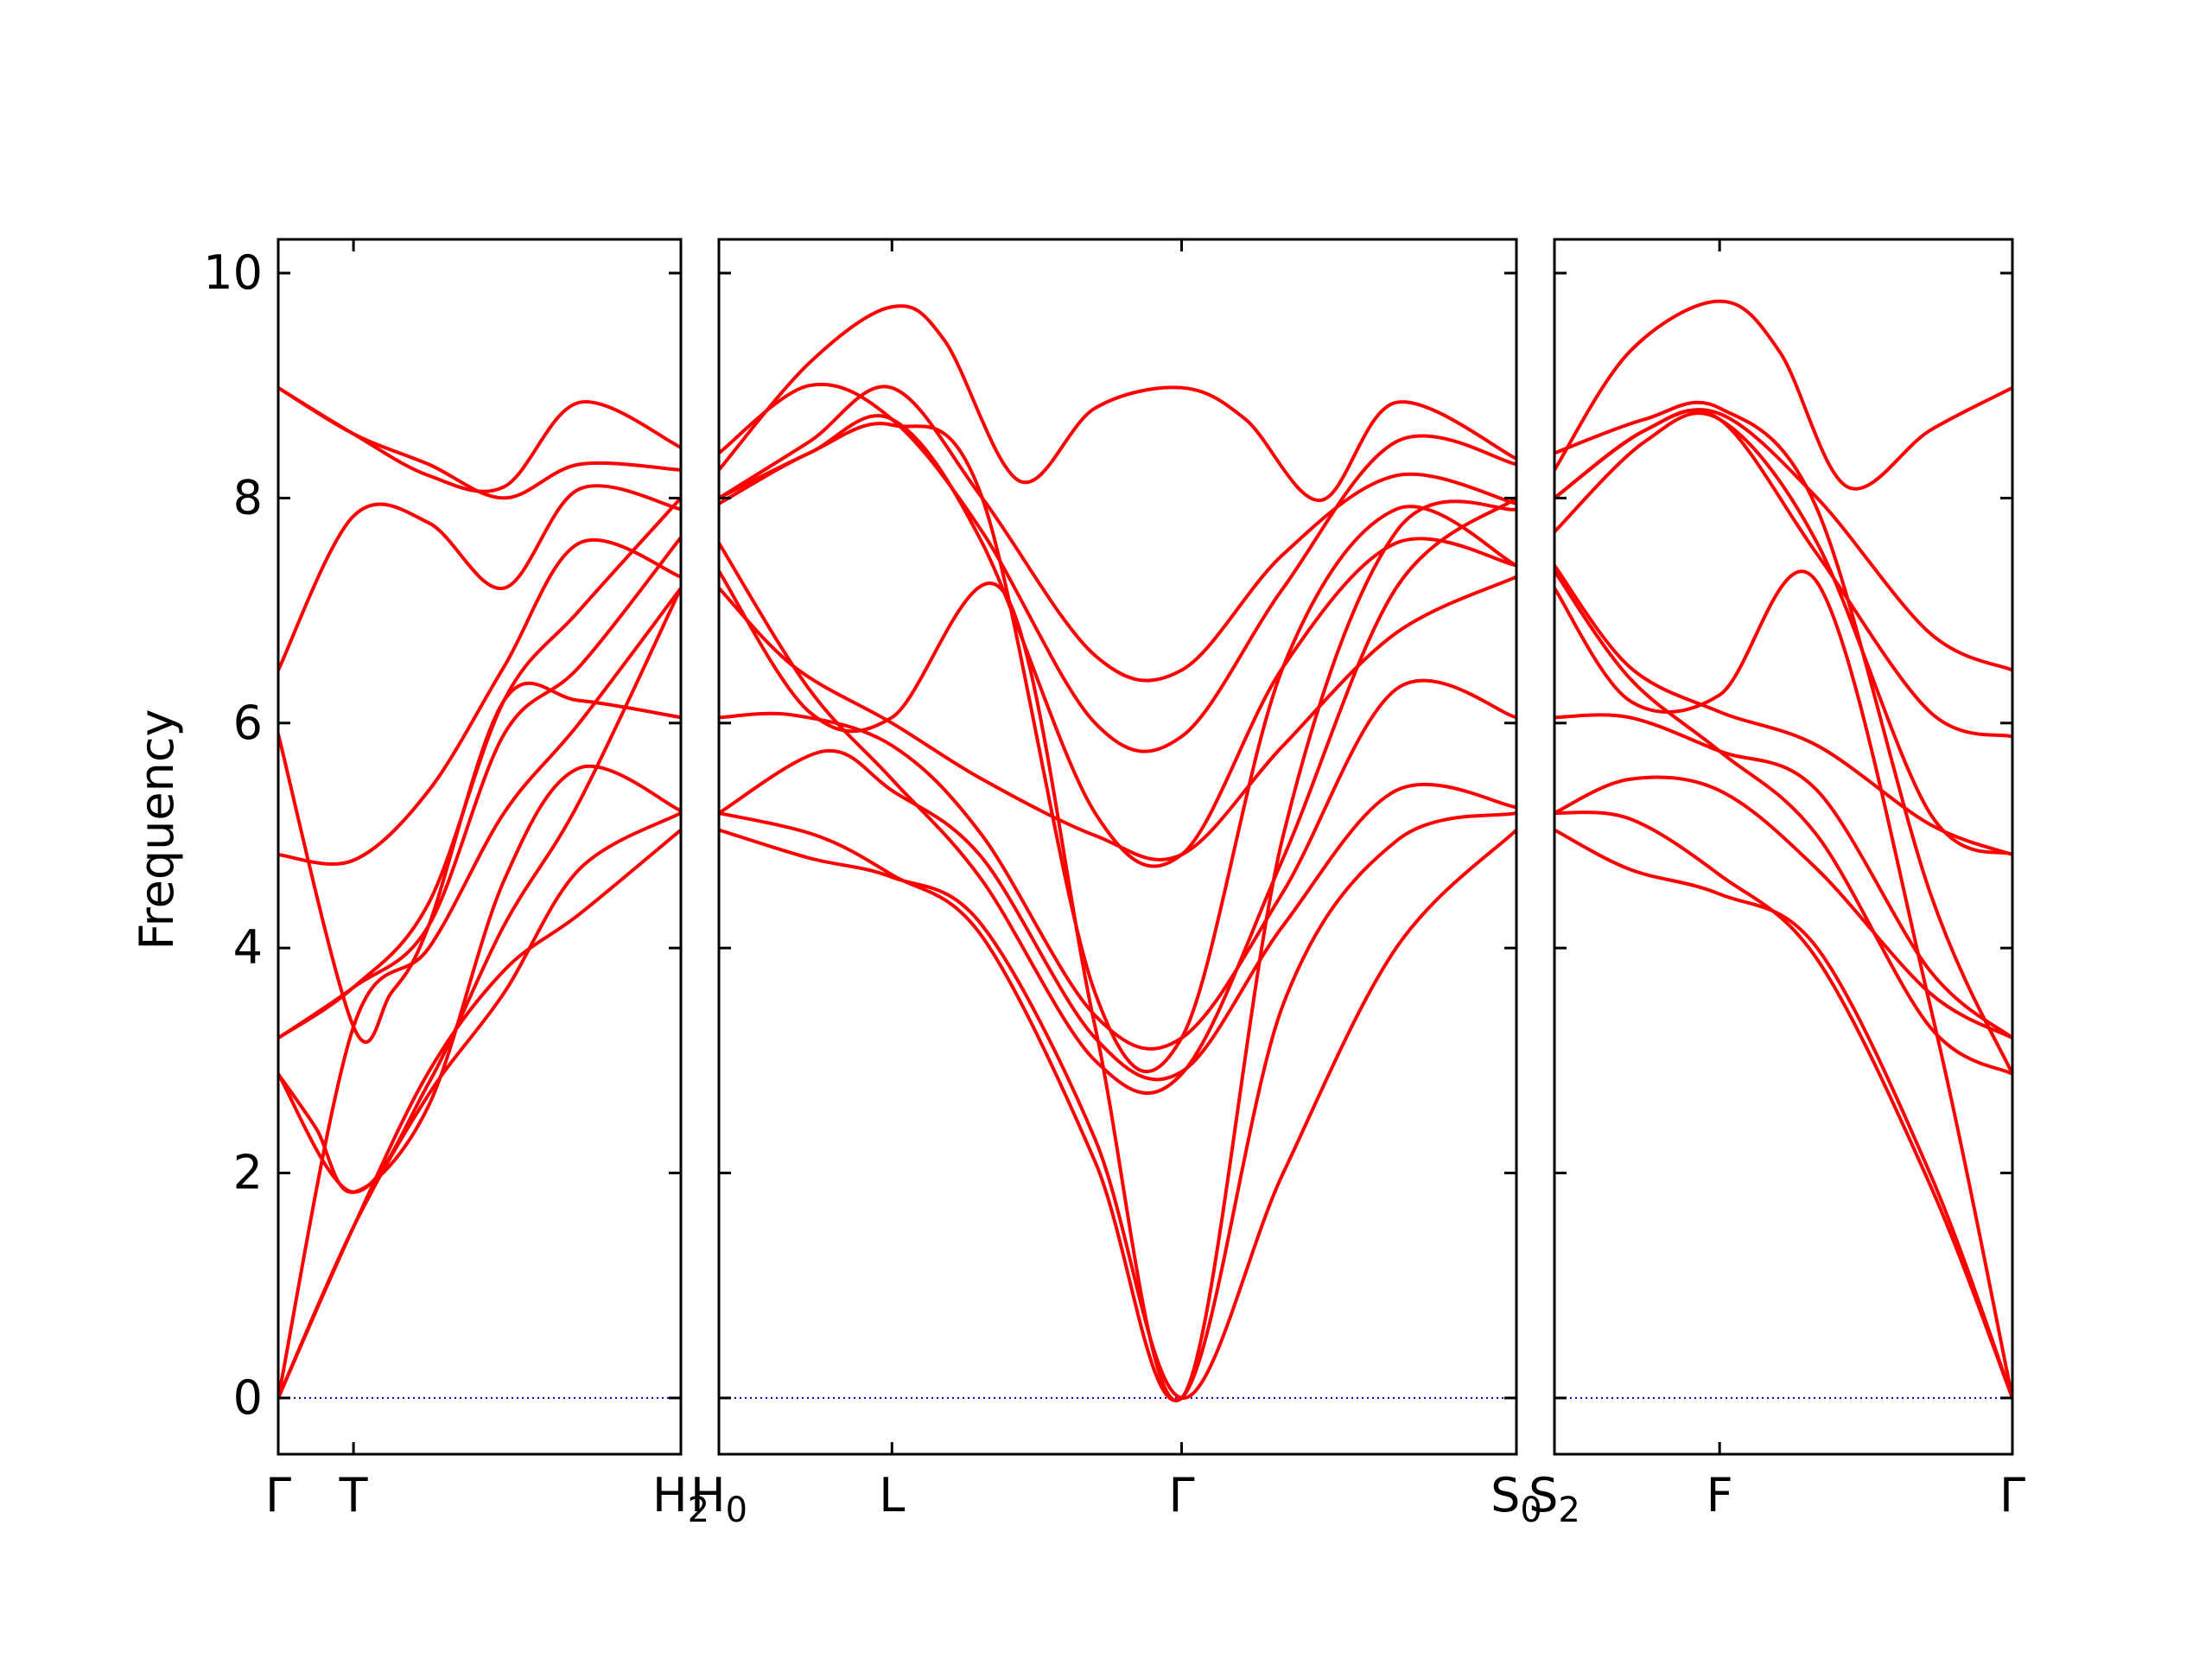 The width and height of the screenshot is (2212, 1659). Describe the element at coordinates (233, 272) in the screenshot. I see `y-tick-label: 10` at that location.